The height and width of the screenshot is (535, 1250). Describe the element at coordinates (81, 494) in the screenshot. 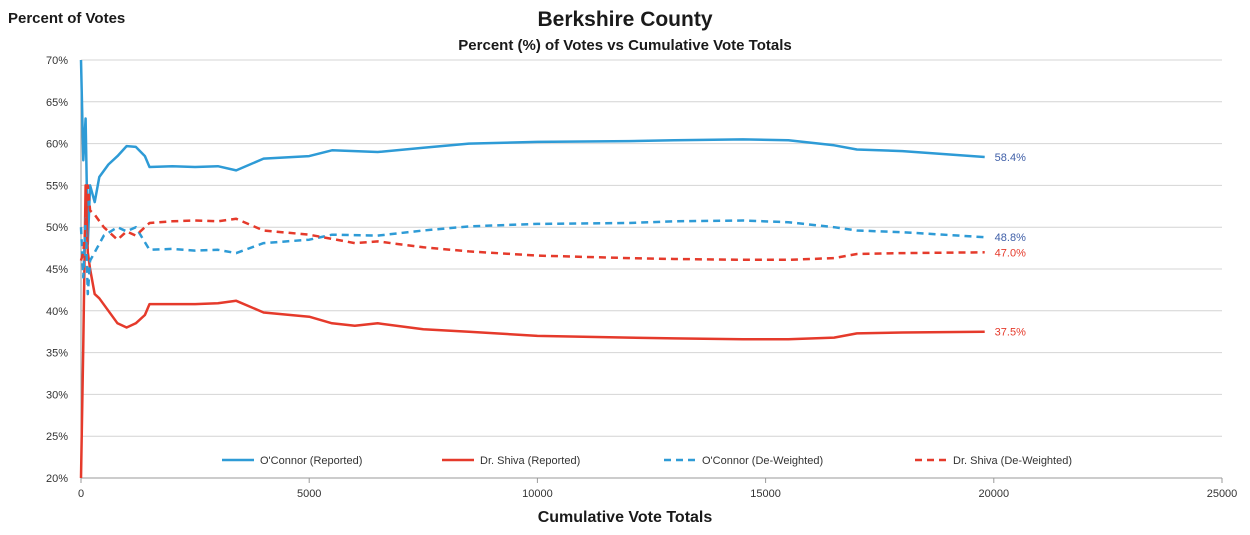

I see `x-tick-label: 0` at that location.